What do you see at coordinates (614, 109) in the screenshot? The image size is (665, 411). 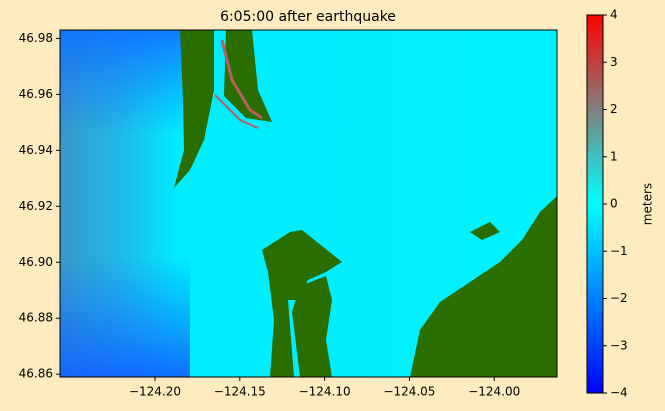 I see `colorbar-tick-label: 2` at bounding box center [614, 109].